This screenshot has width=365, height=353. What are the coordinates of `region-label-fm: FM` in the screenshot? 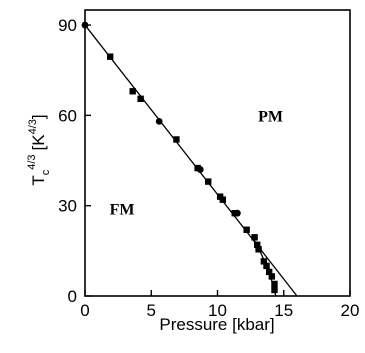 It's located at (122, 210).